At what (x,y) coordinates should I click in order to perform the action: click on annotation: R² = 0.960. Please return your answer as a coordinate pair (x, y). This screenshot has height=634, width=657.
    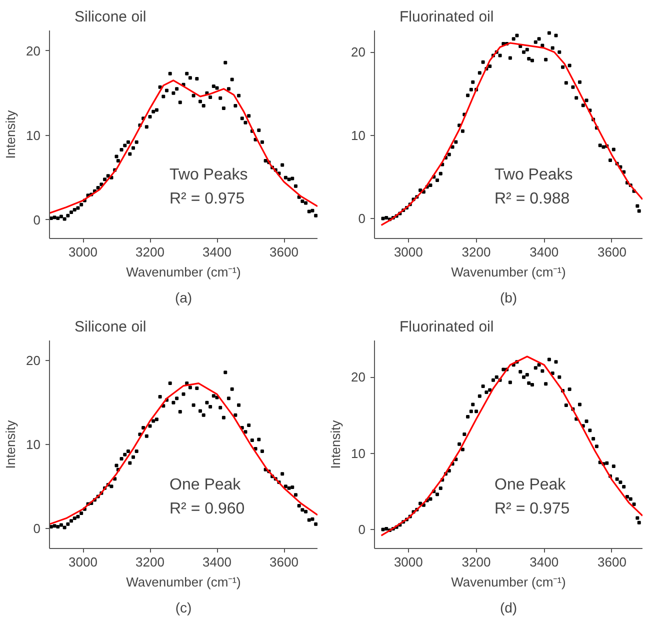
    Looking at the image, I should click on (207, 509).